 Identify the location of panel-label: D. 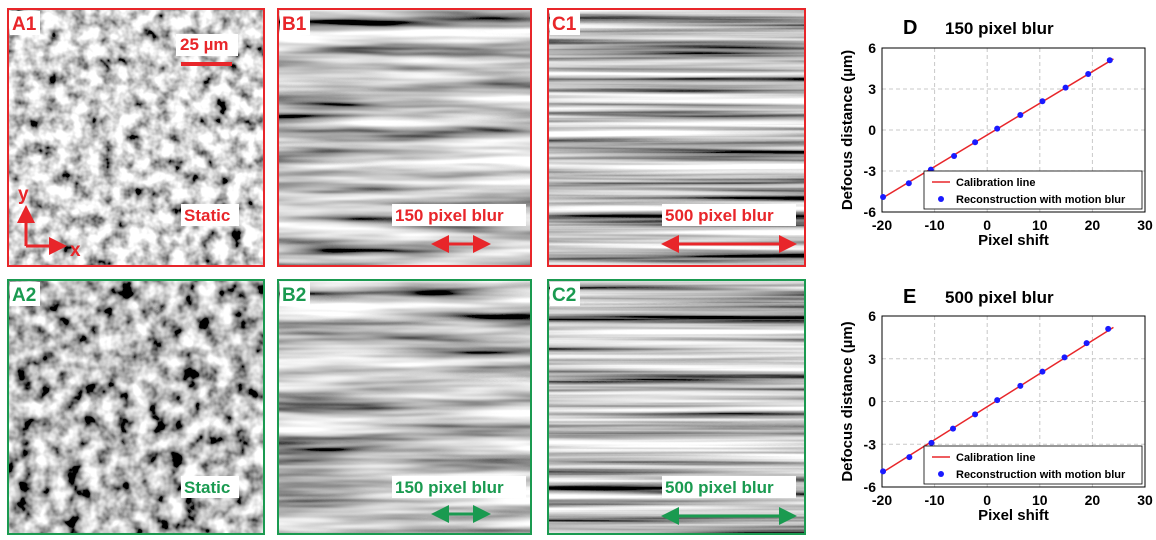
(910, 28).